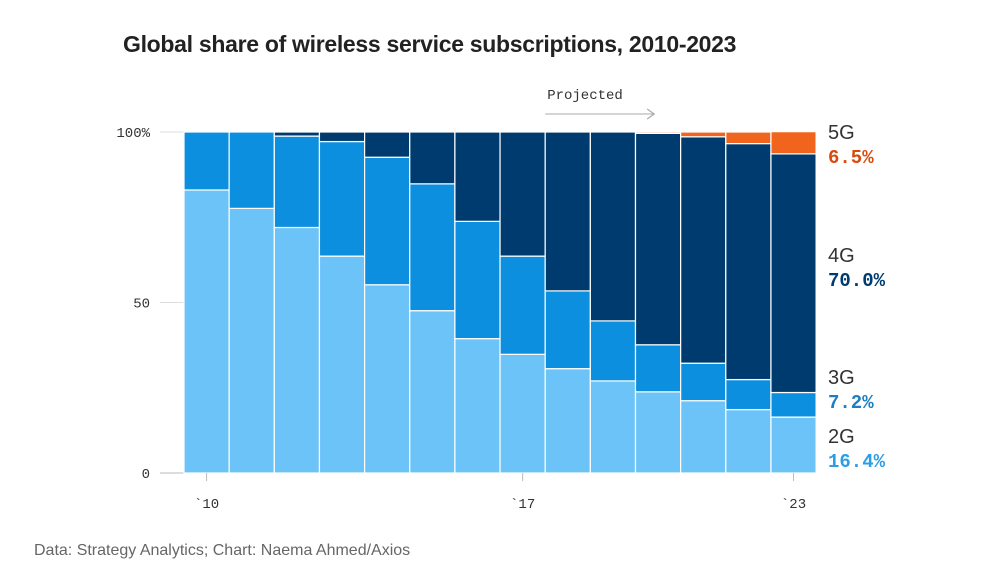 The image size is (1000, 584). I want to click on bar-2G-2018, so click(567, 421).